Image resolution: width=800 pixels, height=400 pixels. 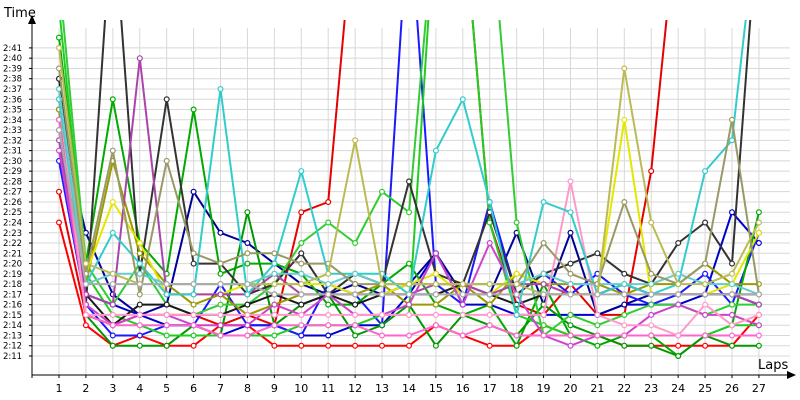 I want to click on x-tick-label: 22, so click(x=624, y=388).